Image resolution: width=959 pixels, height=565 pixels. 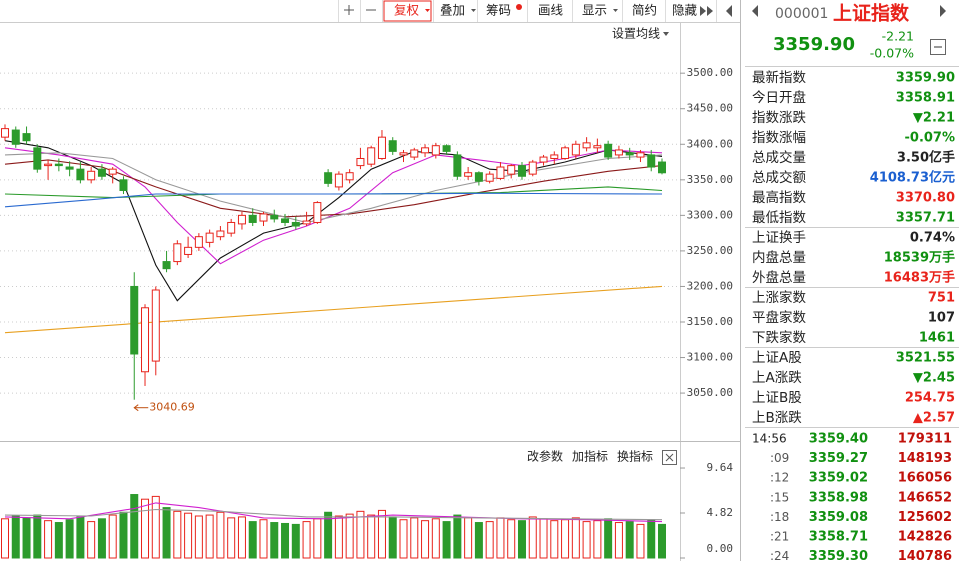 I want to click on change-pct: -0.07%, so click(x=892, y=53).